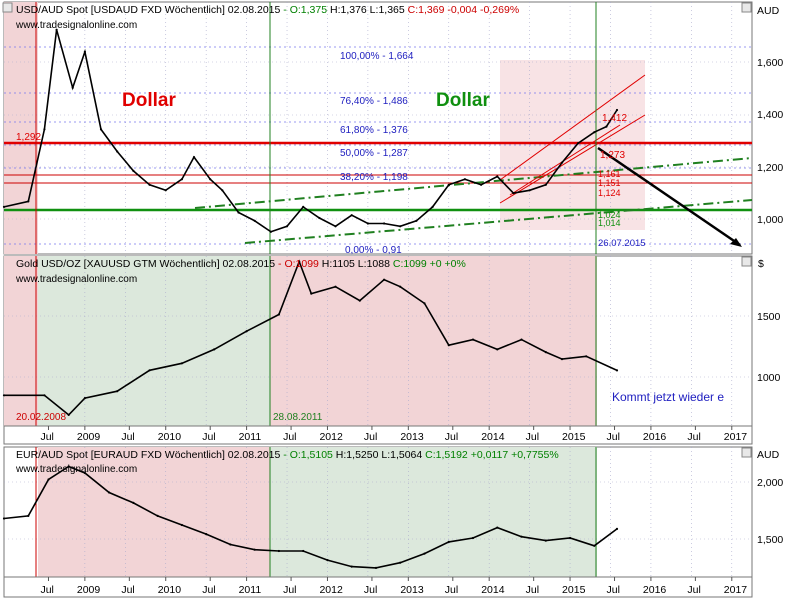 The width and height of the screenshot is (800, 600). What do you see at coordinates (770, 540) in the screenshot?
I see `y-tick-label: 1,500` at bounding box center [770, 540].